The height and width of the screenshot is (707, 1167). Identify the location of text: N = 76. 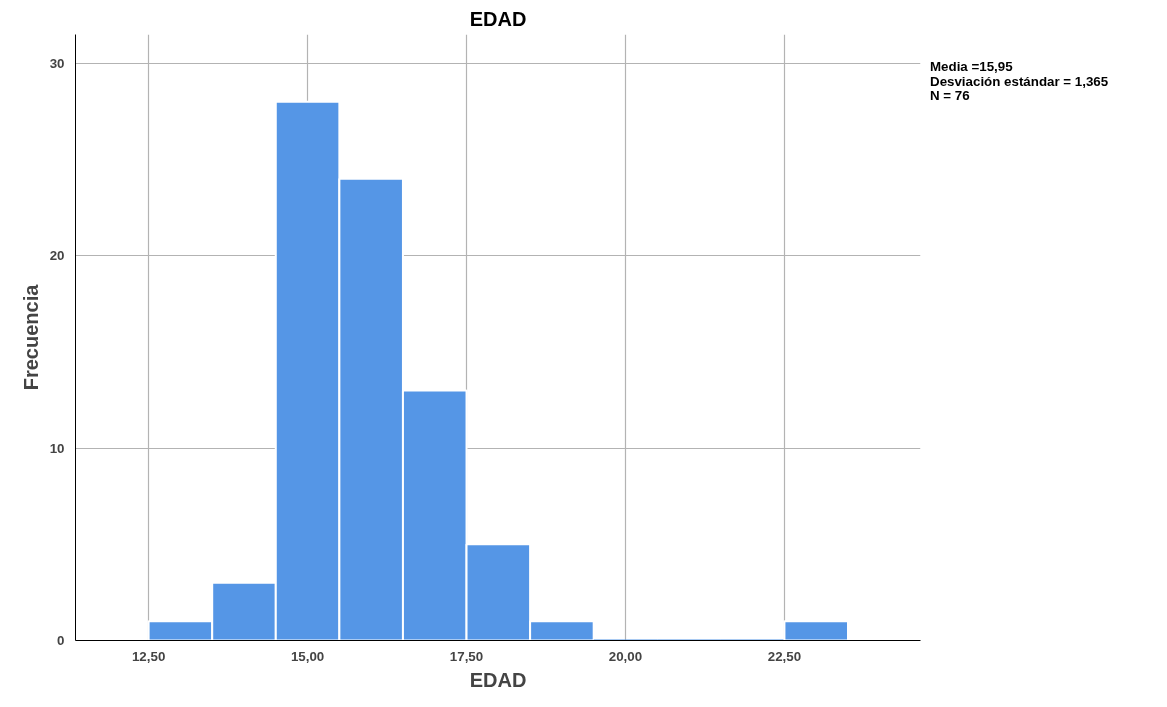
(950, 96).